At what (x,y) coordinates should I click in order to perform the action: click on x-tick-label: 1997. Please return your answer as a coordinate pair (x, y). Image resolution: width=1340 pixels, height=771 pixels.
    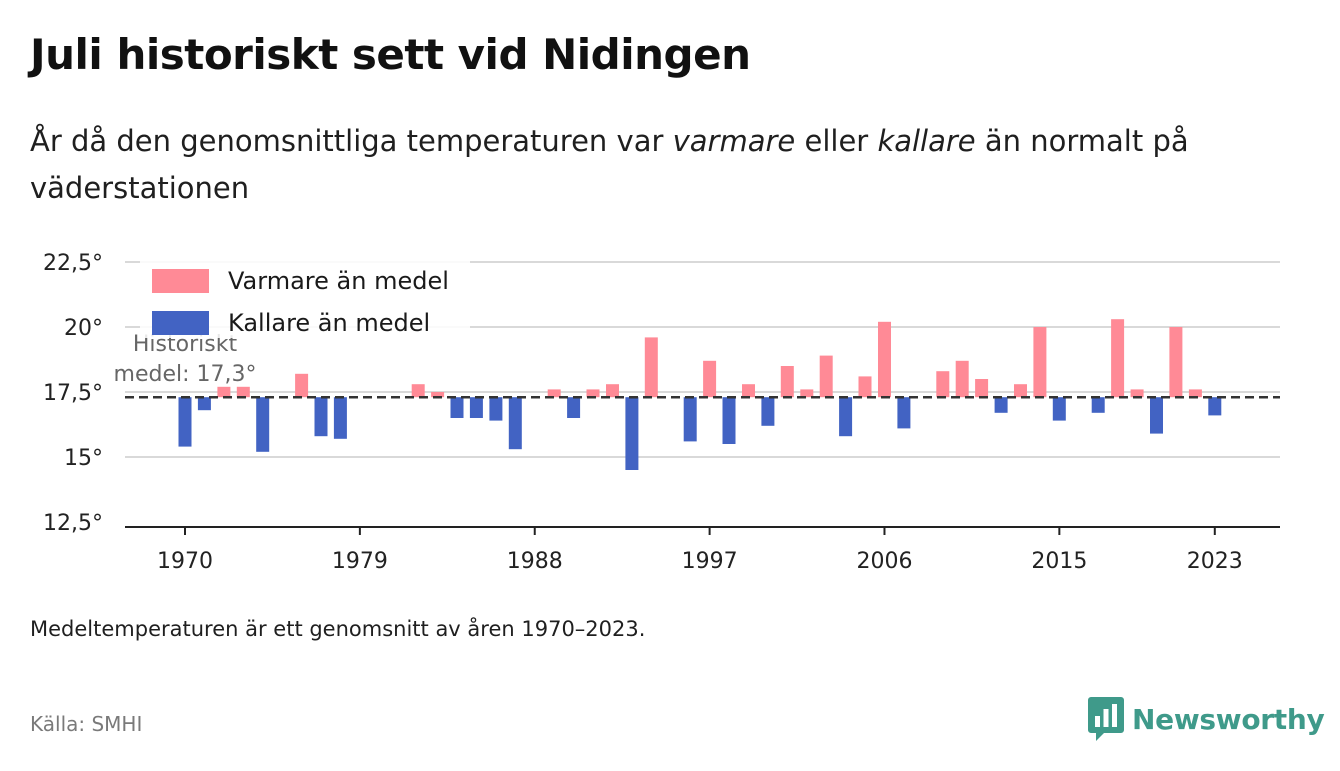
    Looking at the image, I should click on (710, 561).